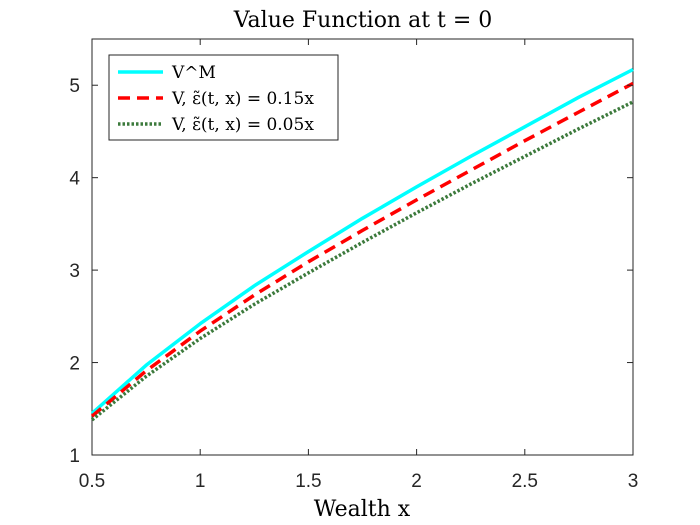 This screenshot has height=525, width=700. I want to click on x-tick-label: 2, so click(416, 481).